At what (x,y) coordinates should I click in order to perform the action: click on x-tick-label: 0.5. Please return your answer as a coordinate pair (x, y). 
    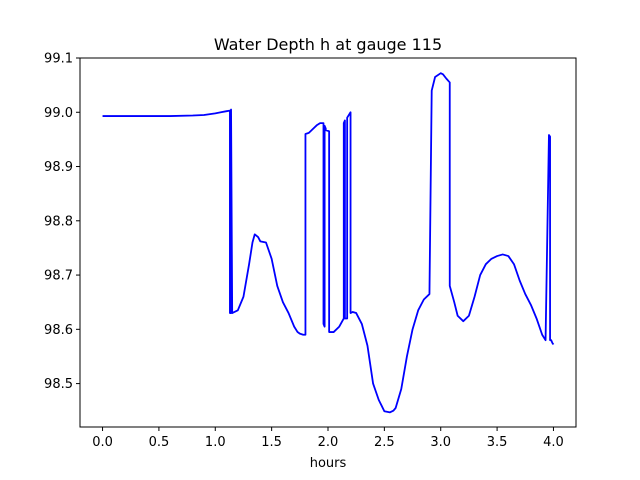
    Looking at the image, I should click on (159, 442).